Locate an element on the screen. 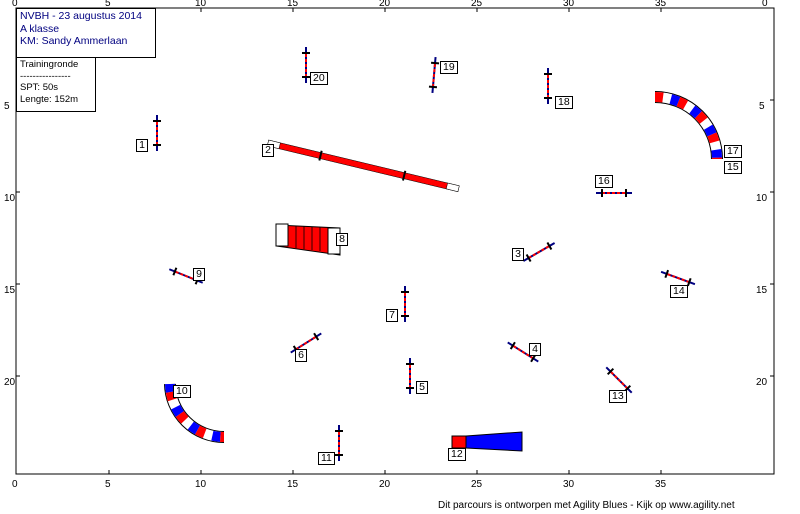  spt-label: SPT: 50s is located at coordinates (39, 87).